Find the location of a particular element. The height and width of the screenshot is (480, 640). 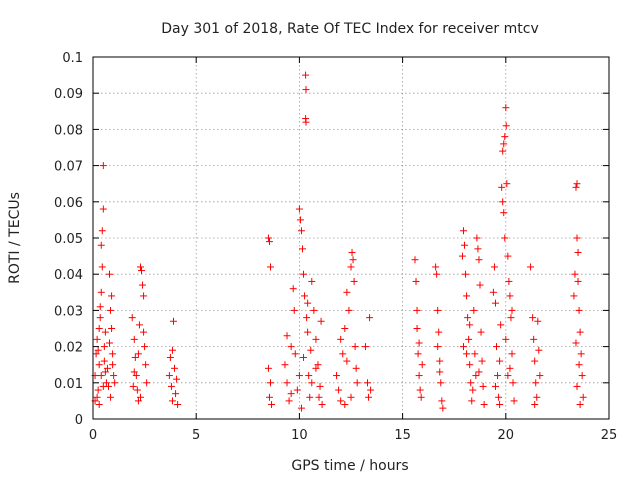

y-tick-label: 0.05 is located at coordinates (68, 239).